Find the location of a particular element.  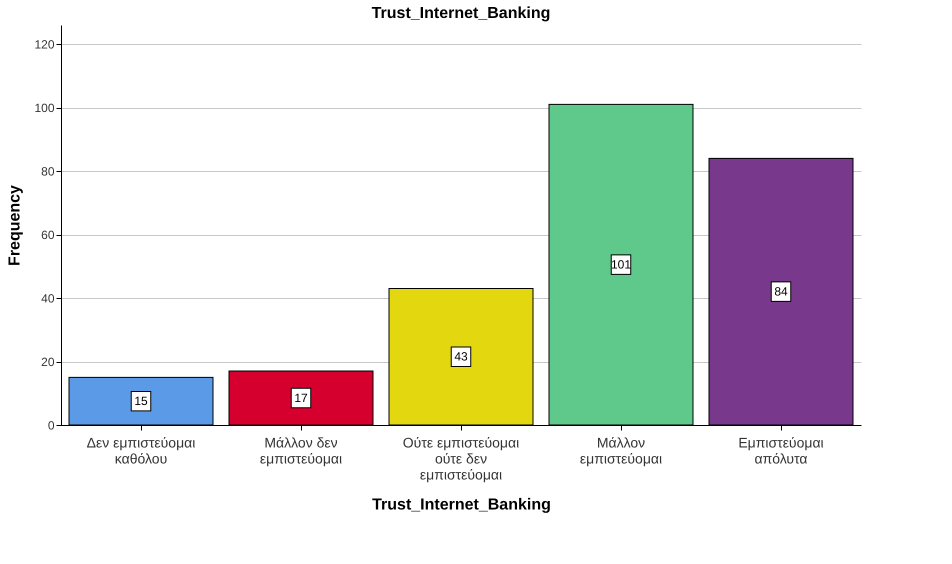

x-tick-label: Δεν εμπιστεύομαι καθόλου is located at coordinates (141, 450).